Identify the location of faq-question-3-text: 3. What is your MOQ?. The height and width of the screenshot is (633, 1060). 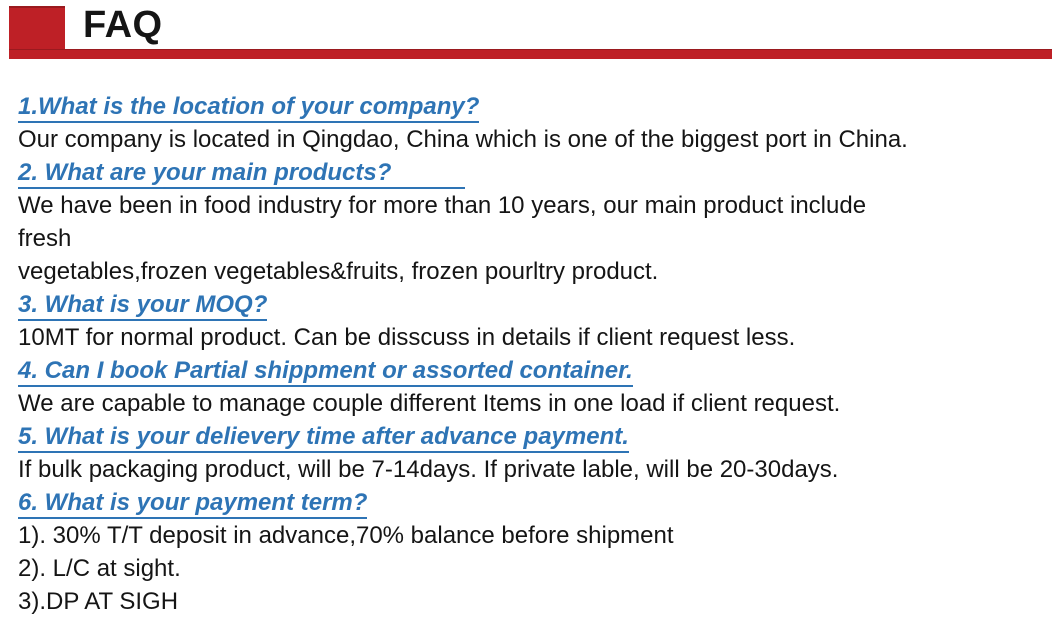
(143, 306).